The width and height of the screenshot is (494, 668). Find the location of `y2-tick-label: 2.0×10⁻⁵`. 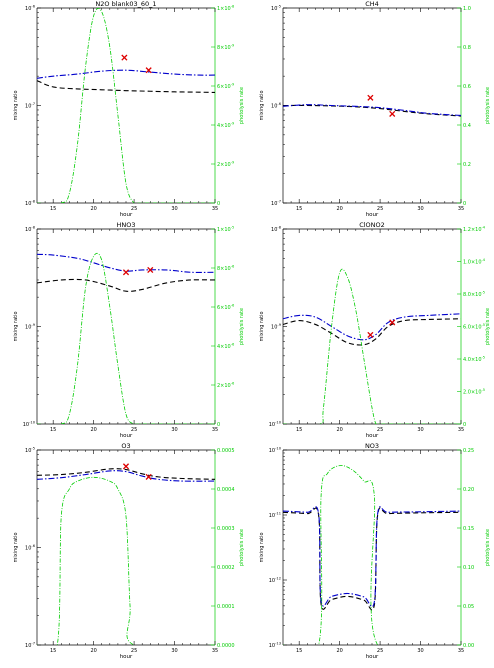

y2-tick-label: 2.0×10⁻⁵ is located at coordinates (474, 392).